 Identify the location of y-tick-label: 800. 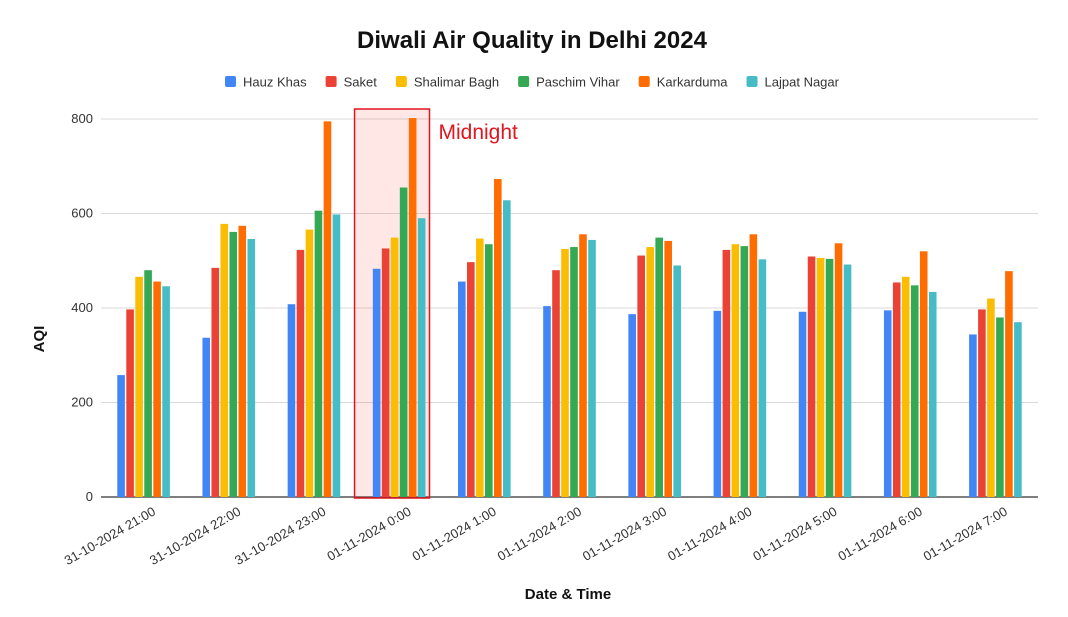
(82, 118).